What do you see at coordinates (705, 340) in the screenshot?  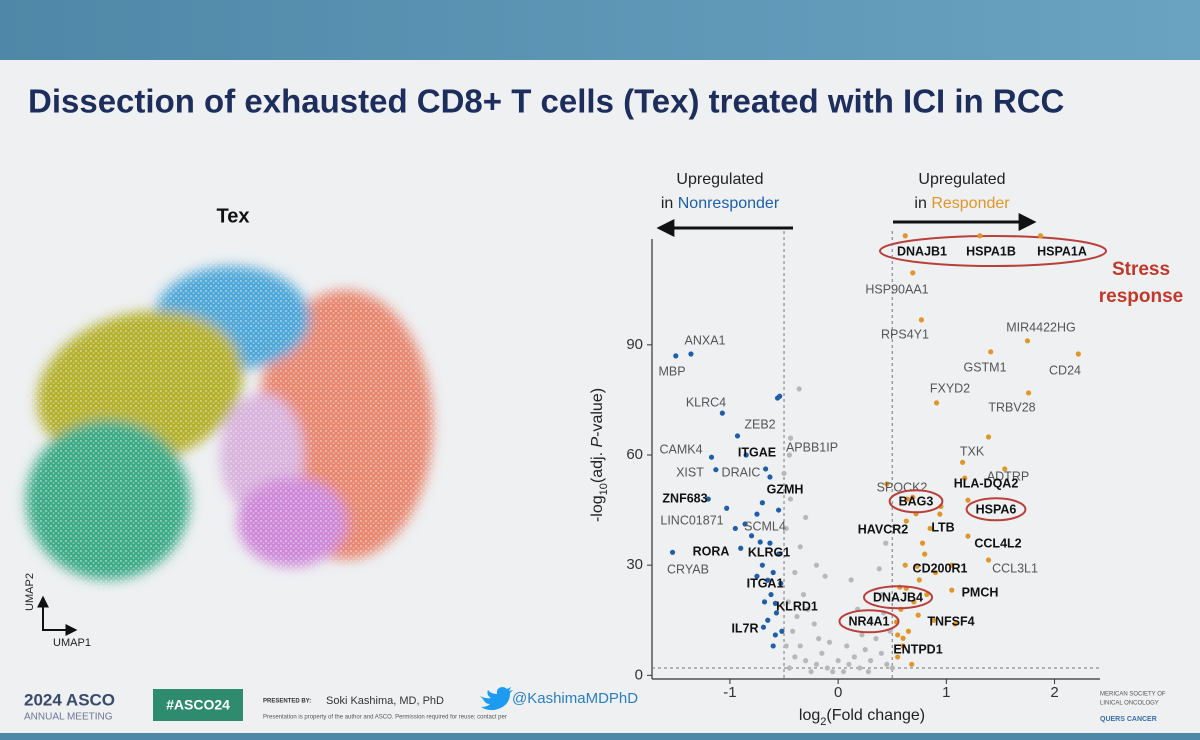 I see `gene-label: ANXA1` at bounding box center [705, 340].